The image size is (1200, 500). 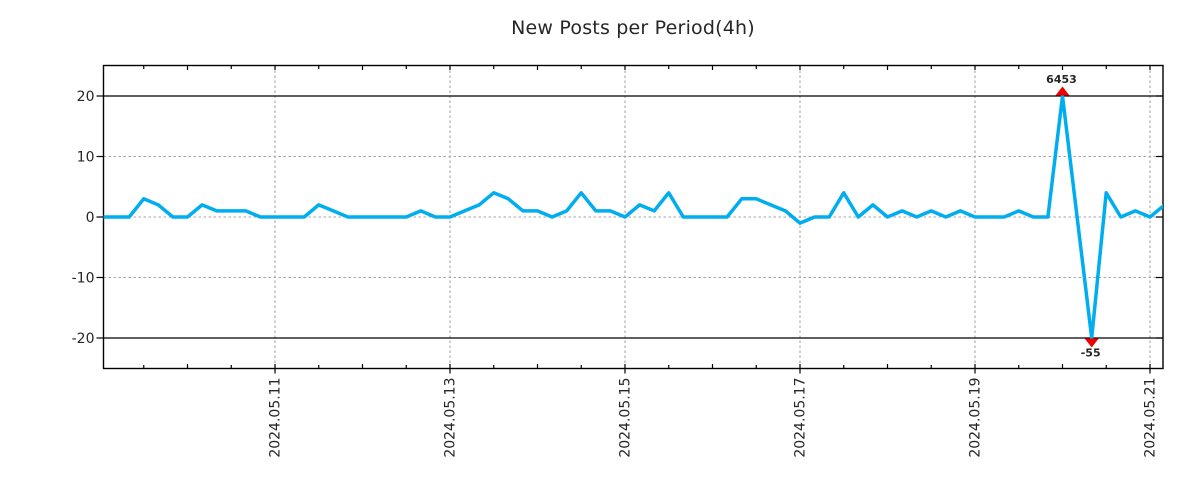 I want to click on x-tick-label: 2024.05.15, so click(x=625, y=418).